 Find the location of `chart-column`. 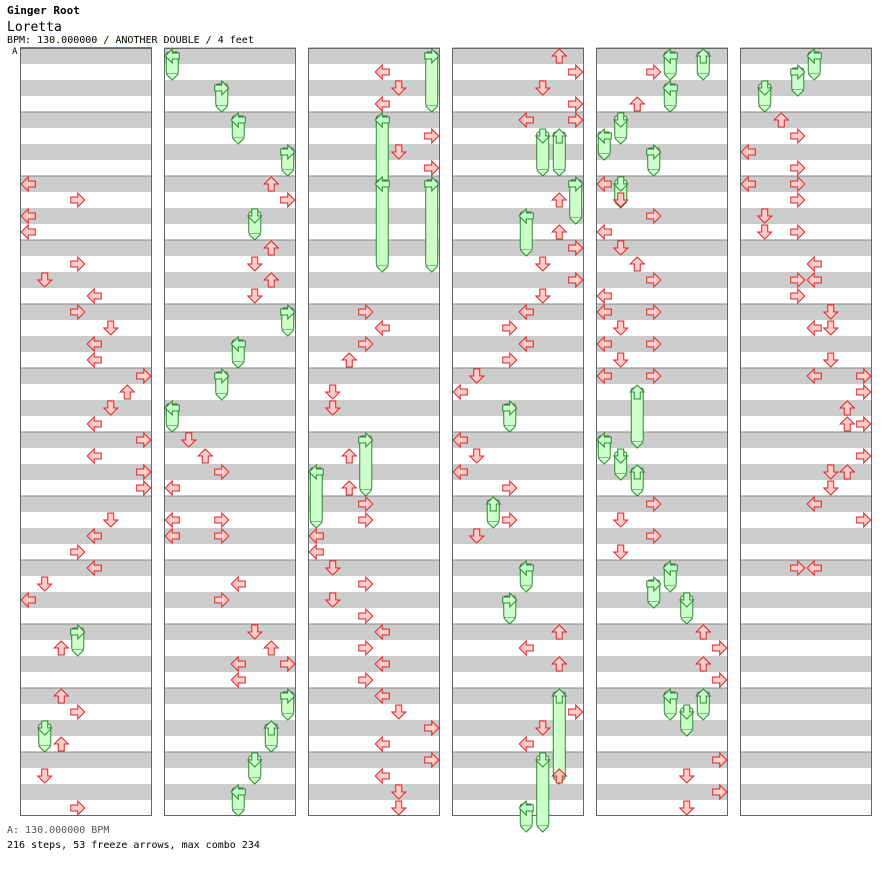

chart-column is located at coordinates (662, 431).